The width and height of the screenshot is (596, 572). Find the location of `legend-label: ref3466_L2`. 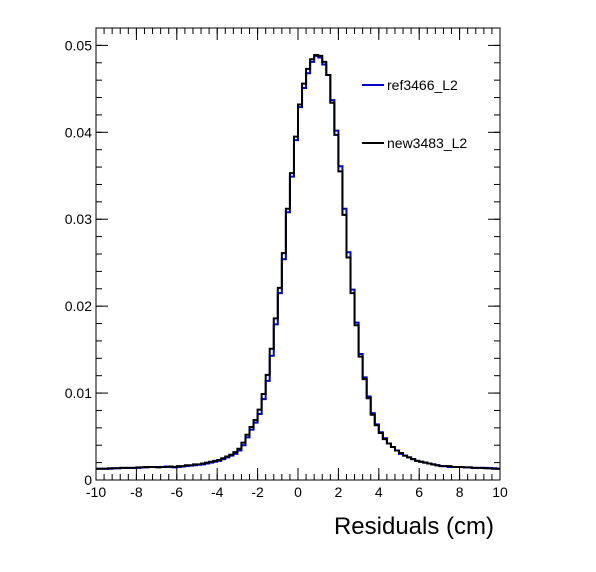

legend-label: ref3466_L2 is located at coordinates (422, 85).